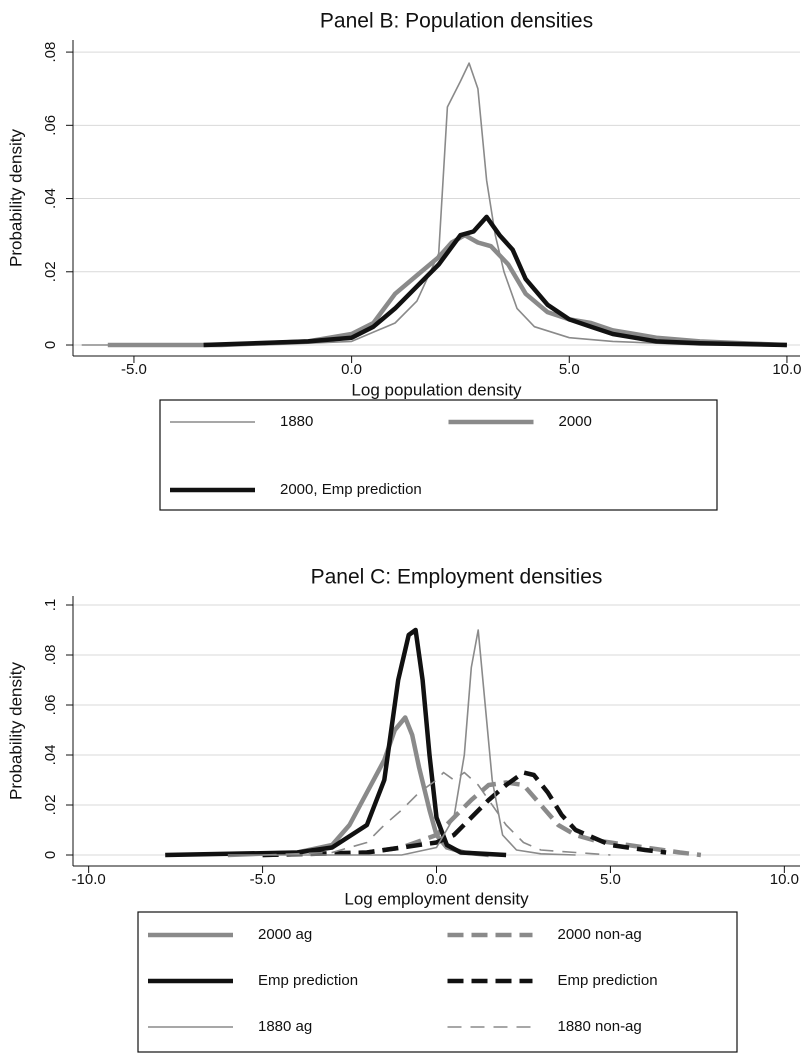  What do you see at coordinates (457, 577) in the screenshot?
I see `chart-title: Panel C: Employment densities` at bounding box center [457, 577].